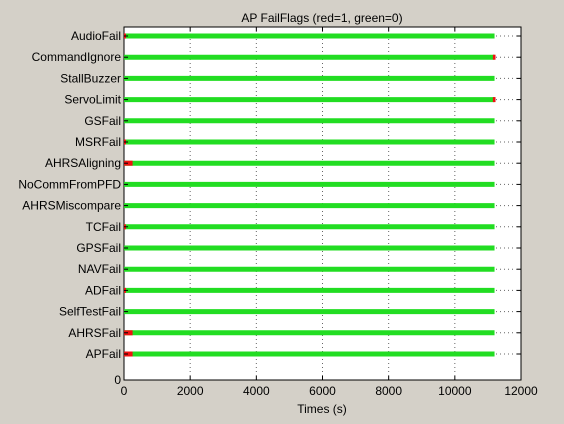  I want to click on x-tick-label: 10000, so click(455, 391).